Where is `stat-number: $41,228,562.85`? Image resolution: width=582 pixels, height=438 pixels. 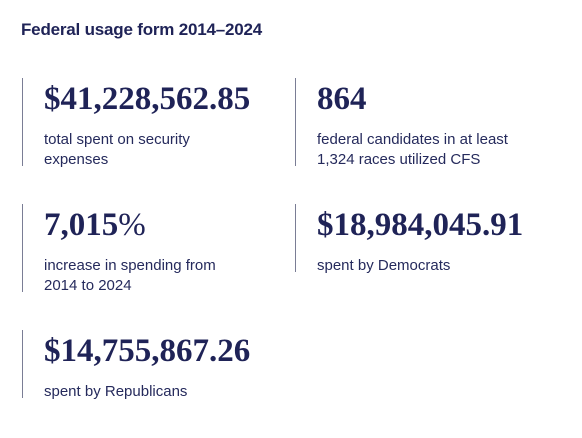 stat-number: $41,228,562.85 is located at coordinates (147, 99).